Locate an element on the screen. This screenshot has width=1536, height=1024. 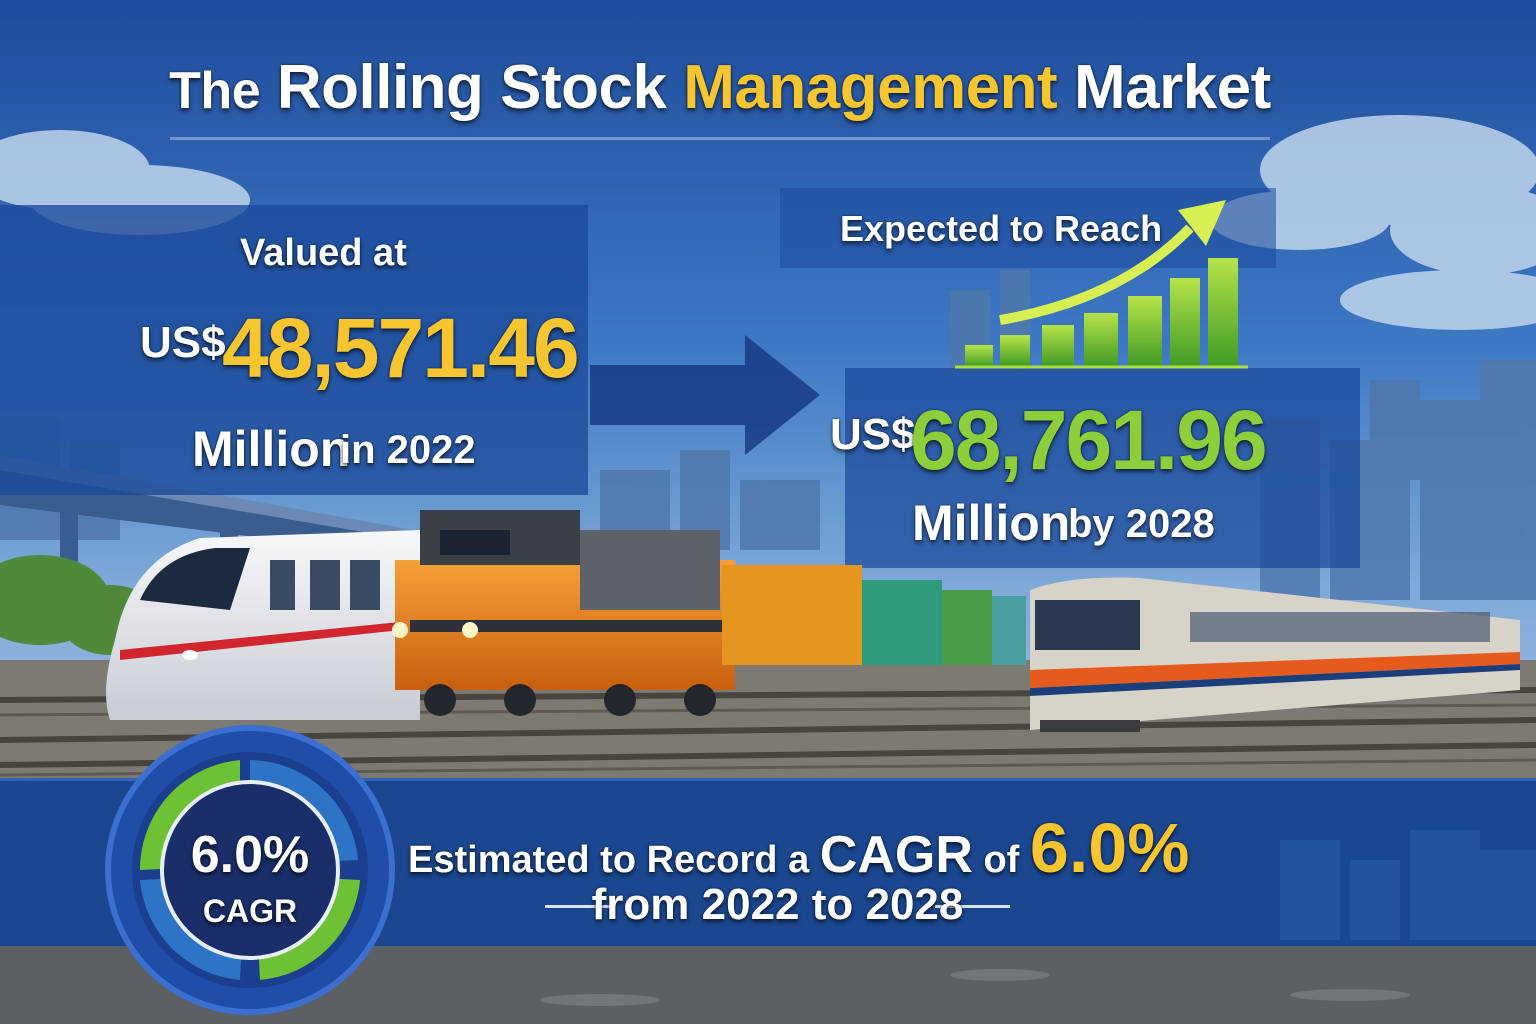
valued-at-label: Valued at is located at coordinates (323, 253).